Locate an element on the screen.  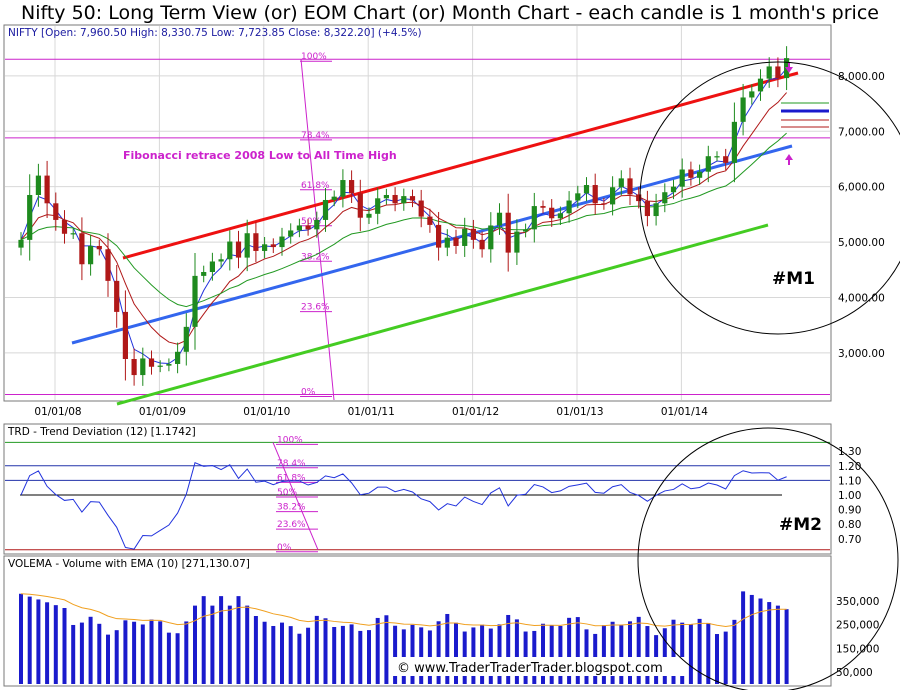
volume-ema-line is located at coordinates (403, 610).